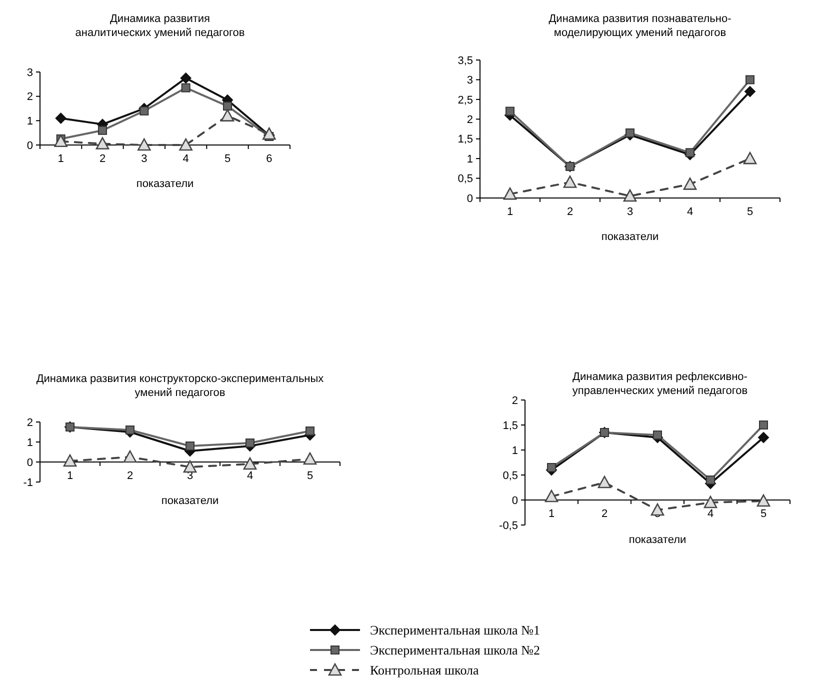 The width and height of the screenshot is (822, 690). I want to click on legend-label: Экспериментальная школа №1, so click(455, 630).